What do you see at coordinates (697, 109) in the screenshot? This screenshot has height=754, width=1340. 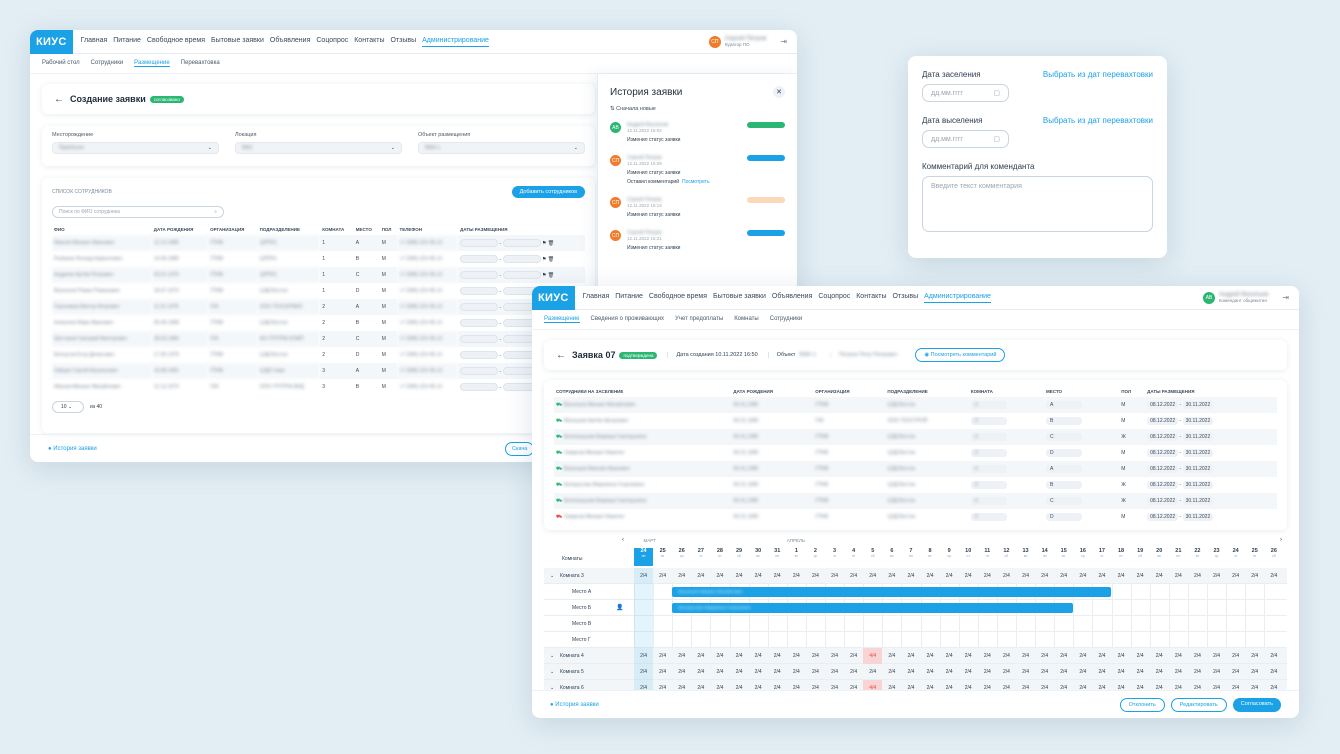 I see `sort-toggle: ⇅ Сначала новые` at bounding box center [697, 109].